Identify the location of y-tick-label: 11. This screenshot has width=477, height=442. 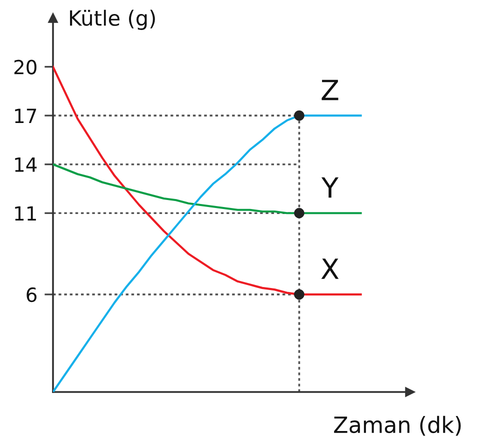
(25, 213).